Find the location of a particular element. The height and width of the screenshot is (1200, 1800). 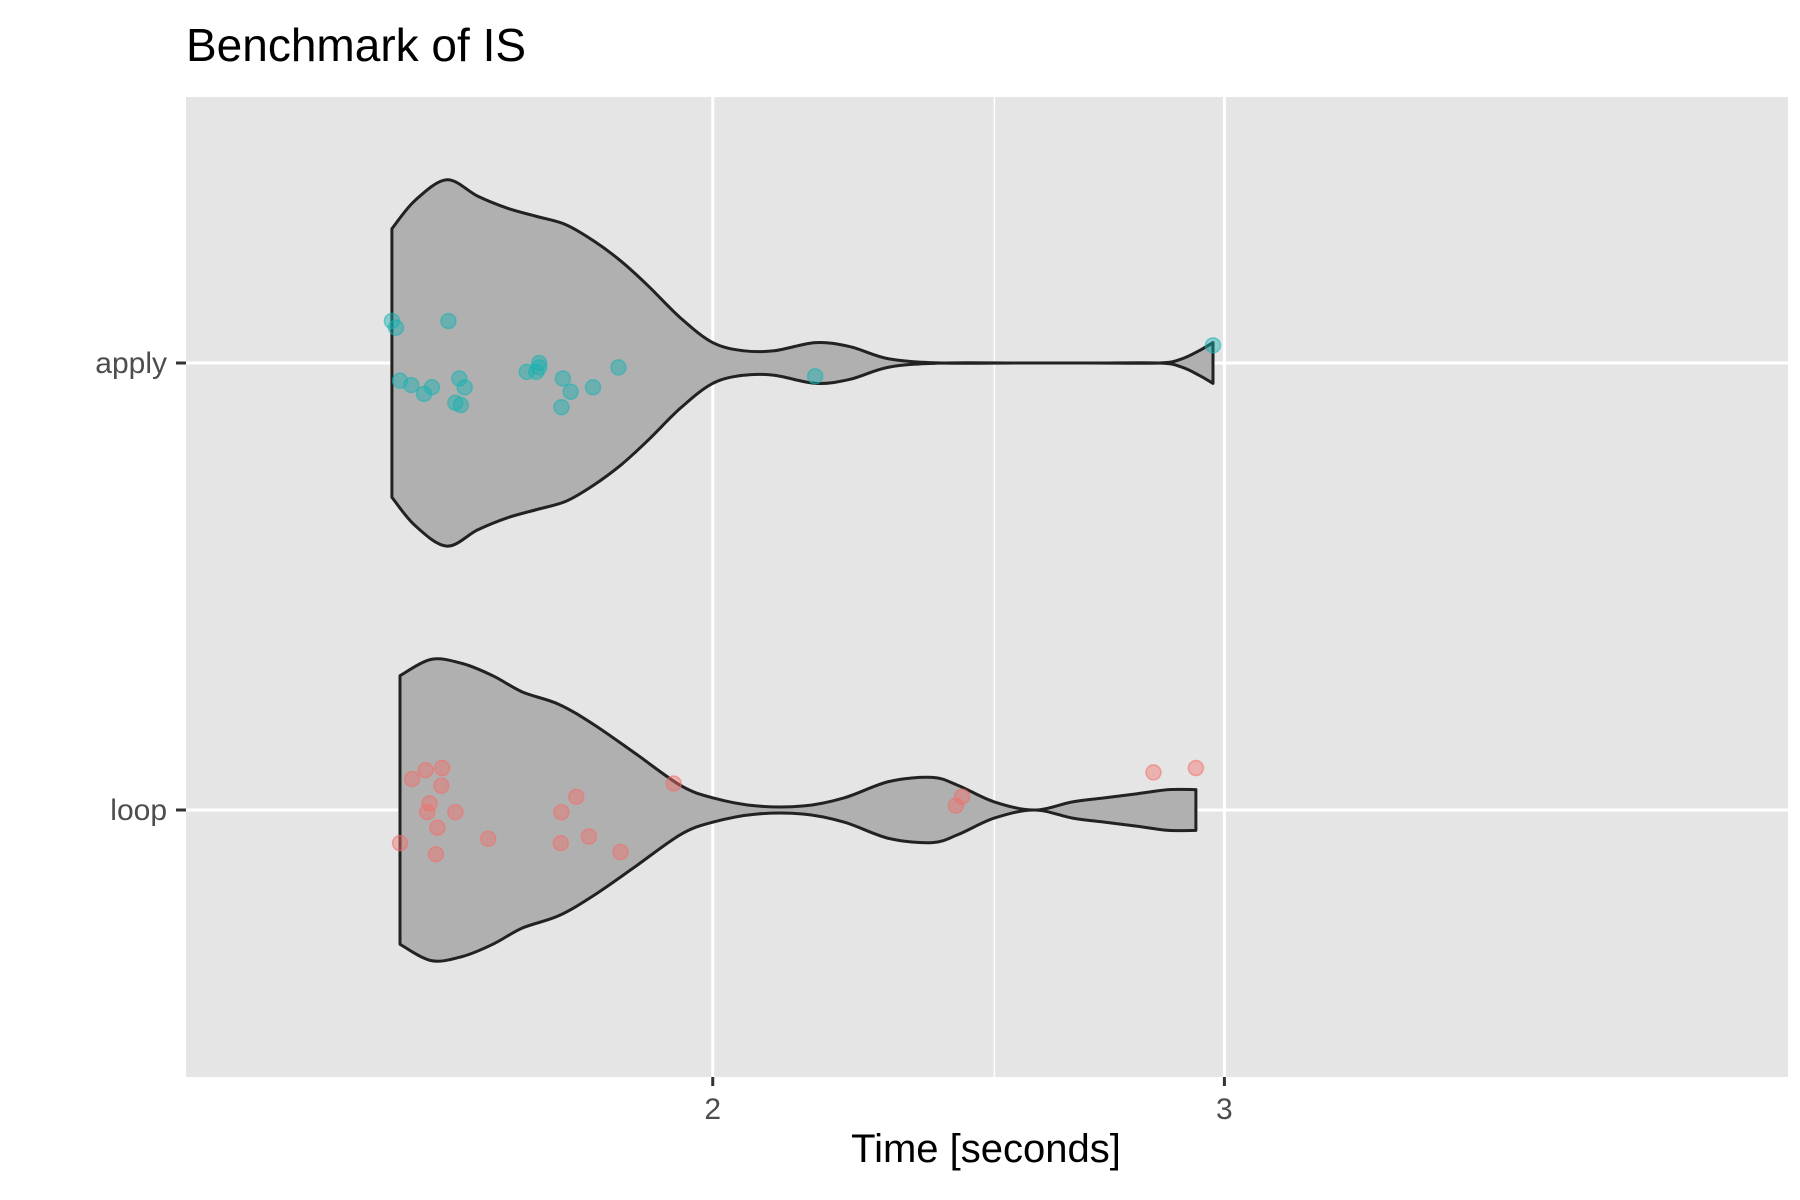

y-tick-label: loop is located at coordinates (138, 810).